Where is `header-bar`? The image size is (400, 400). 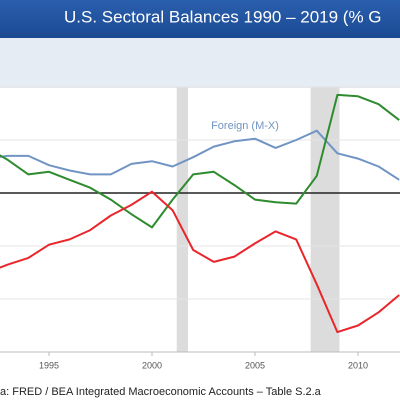 header-bar is located at coordinates (200, 19).